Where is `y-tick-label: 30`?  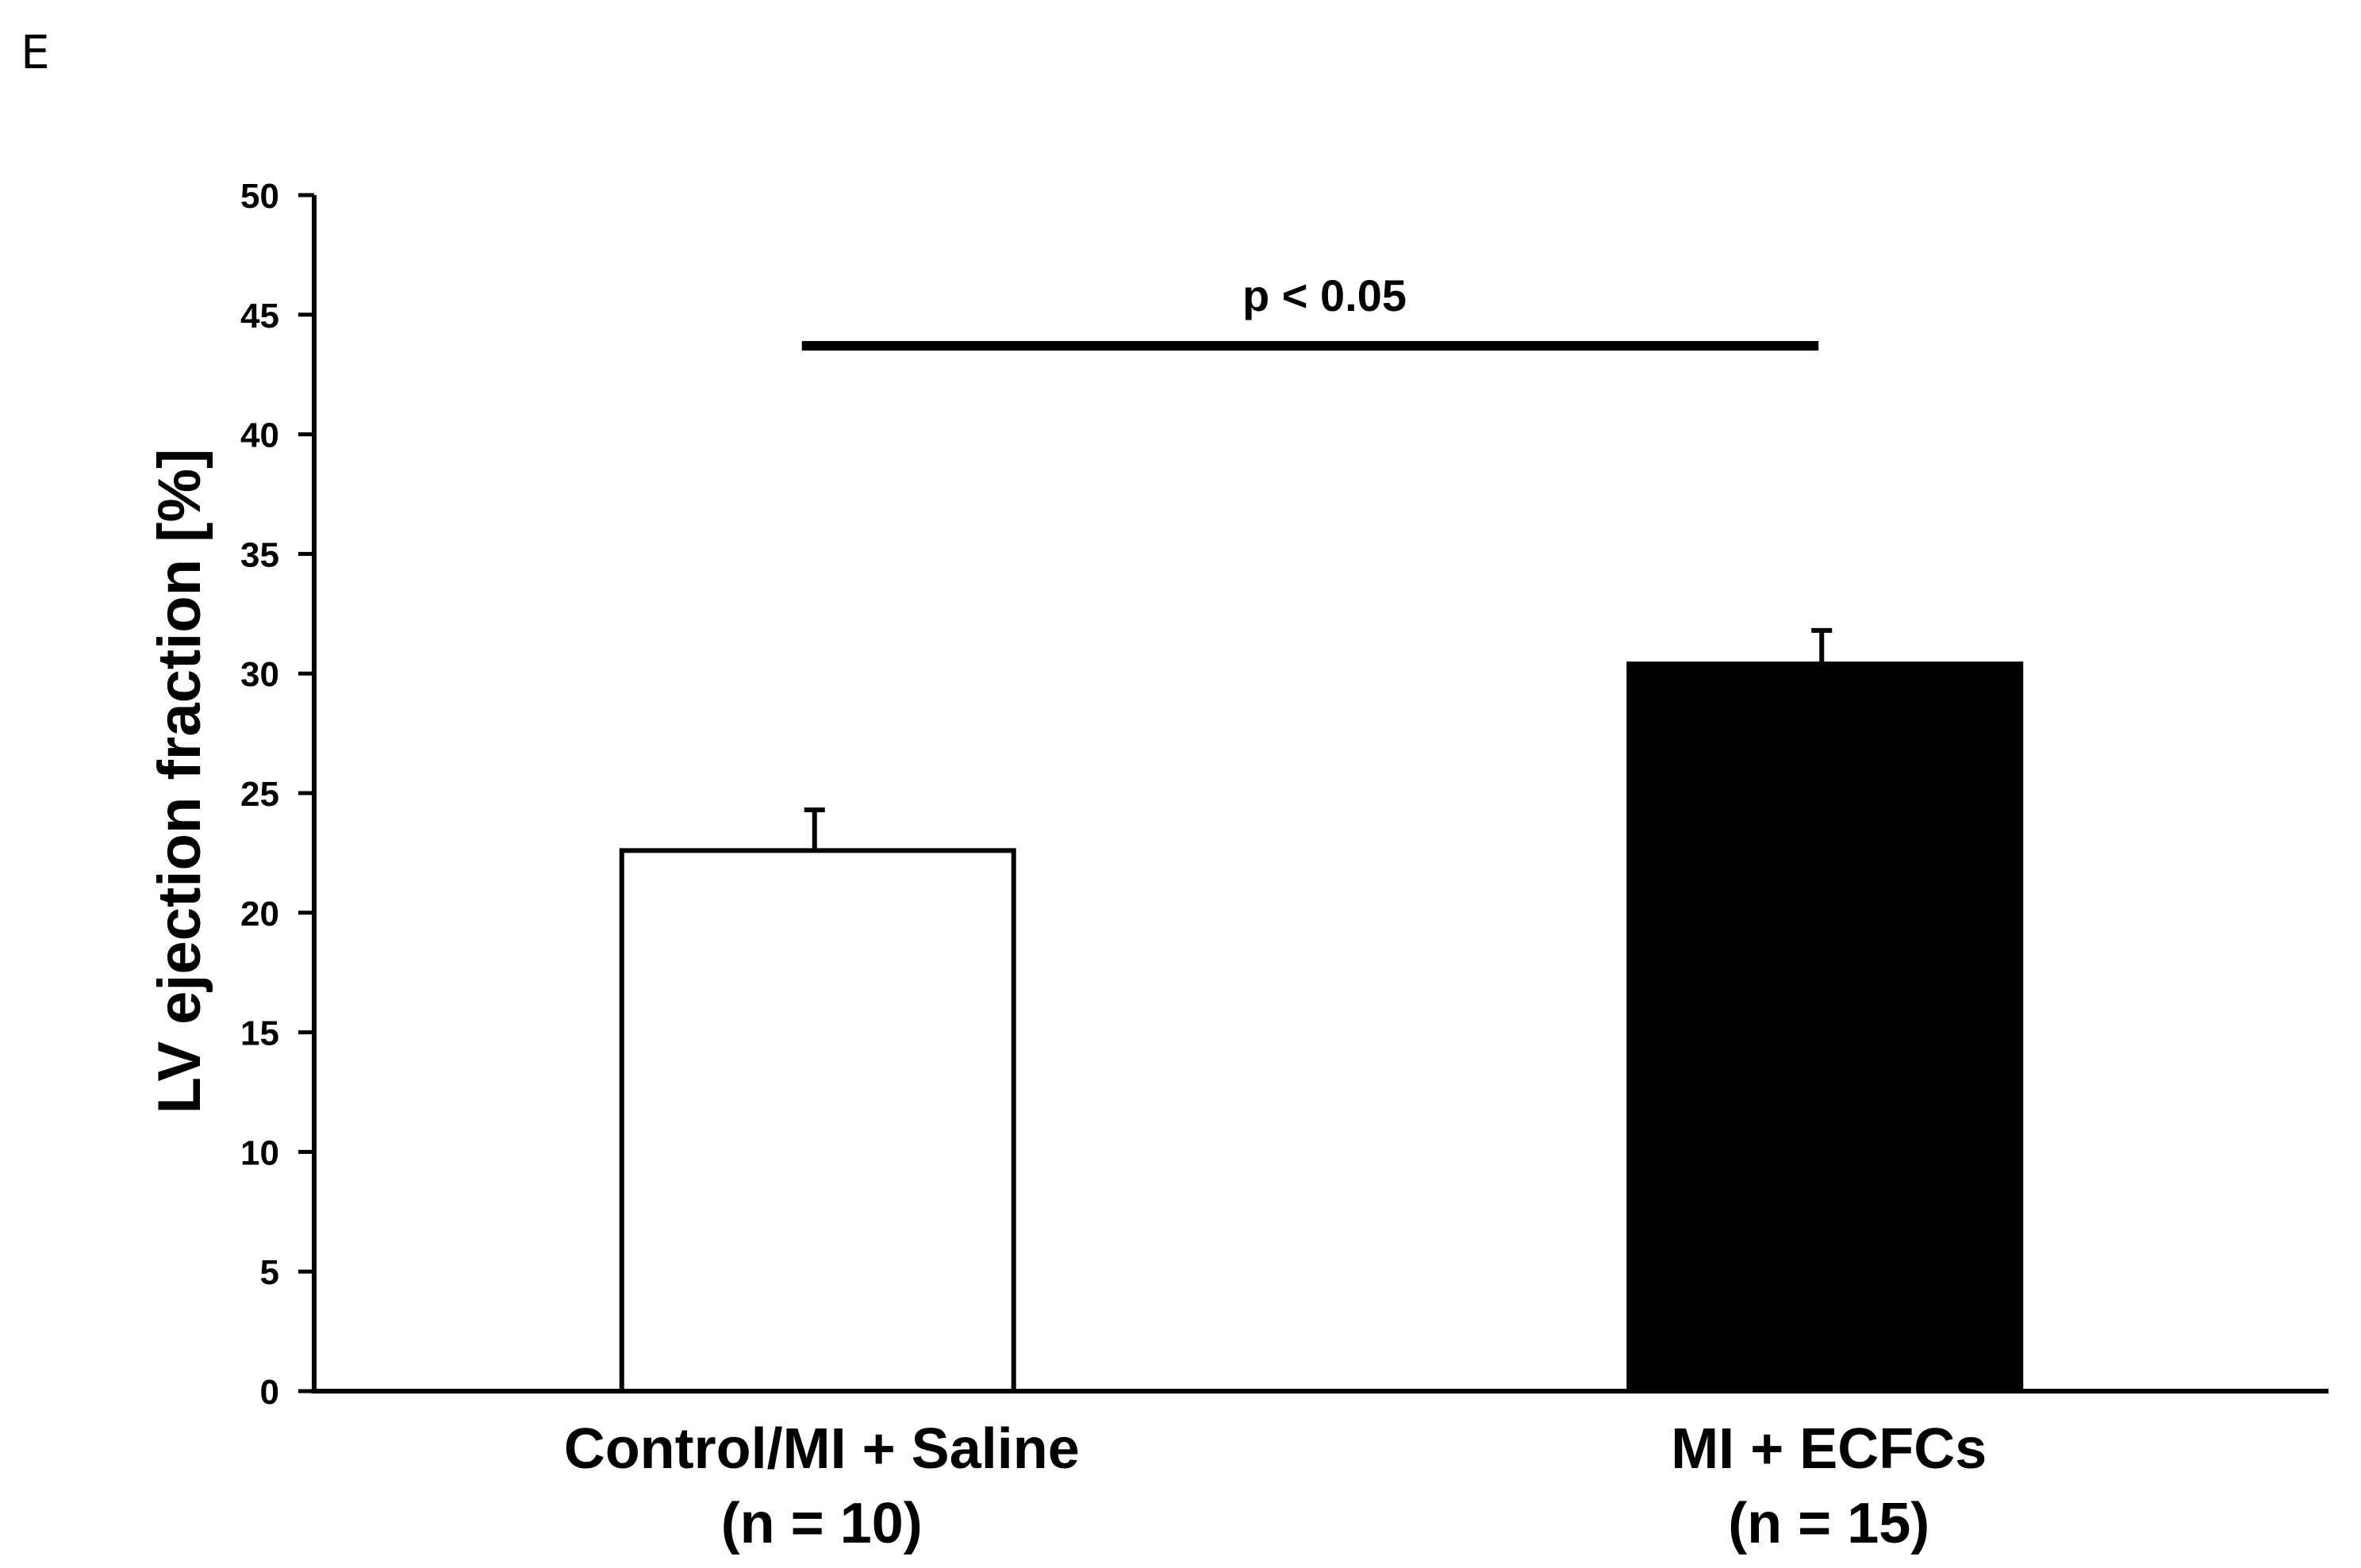
y-tick-label: 30 is located at coordinates (259, 674).